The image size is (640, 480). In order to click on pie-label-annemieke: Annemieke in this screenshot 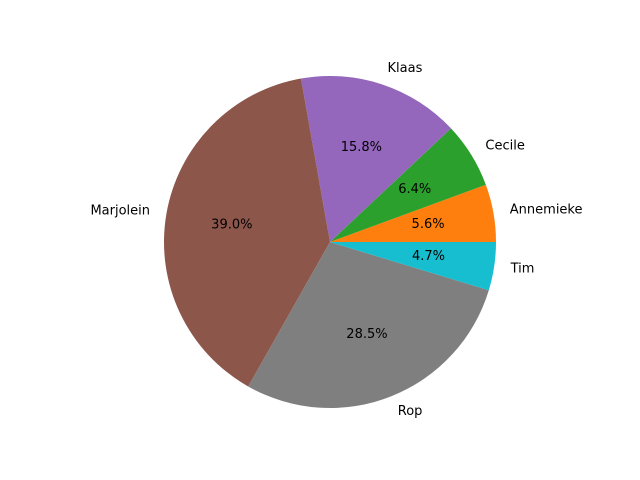, I will do `click(546, 210)`.